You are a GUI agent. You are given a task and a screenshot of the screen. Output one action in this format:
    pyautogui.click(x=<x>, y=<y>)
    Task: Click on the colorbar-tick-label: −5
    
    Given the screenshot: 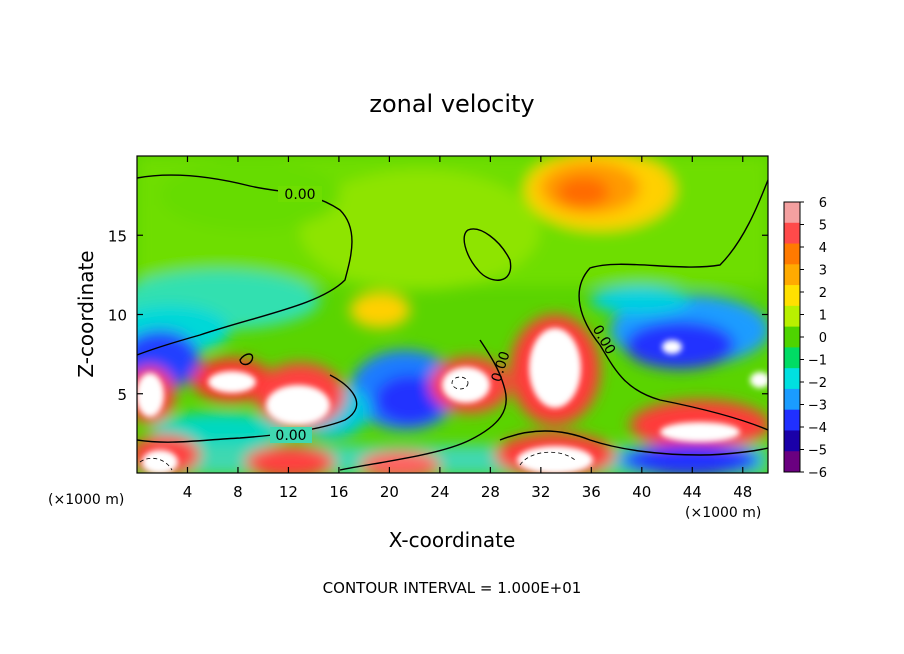 What is the action you would take?
    pyautogui.click(x=817, y=451)
    